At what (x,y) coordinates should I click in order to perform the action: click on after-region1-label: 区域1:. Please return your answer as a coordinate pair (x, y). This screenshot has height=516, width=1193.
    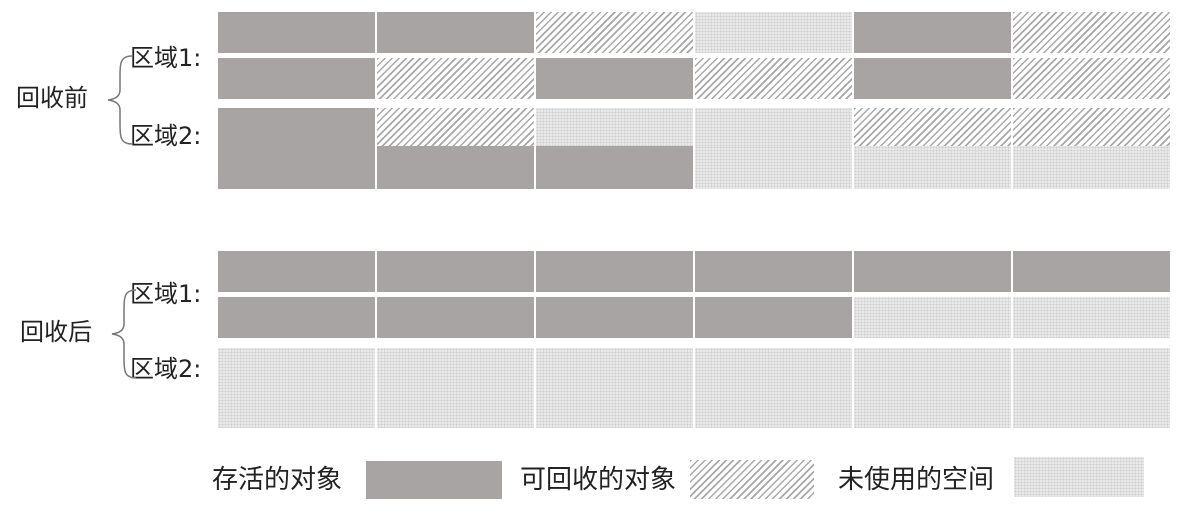
    Looking at the image, I should click on (166, 294).